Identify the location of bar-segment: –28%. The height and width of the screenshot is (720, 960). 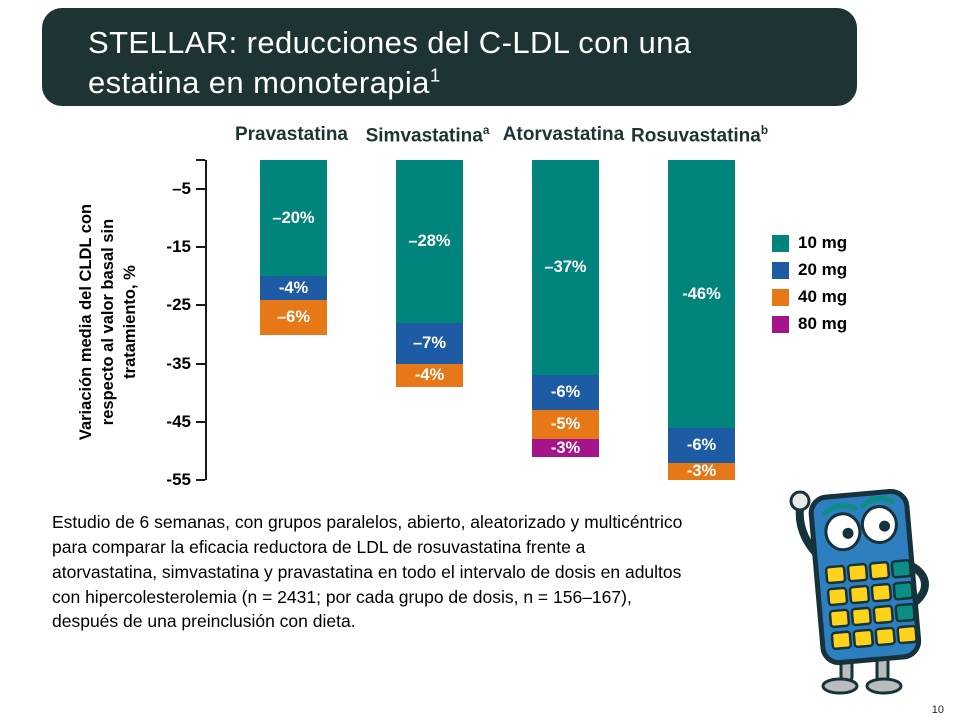
(429, 241).